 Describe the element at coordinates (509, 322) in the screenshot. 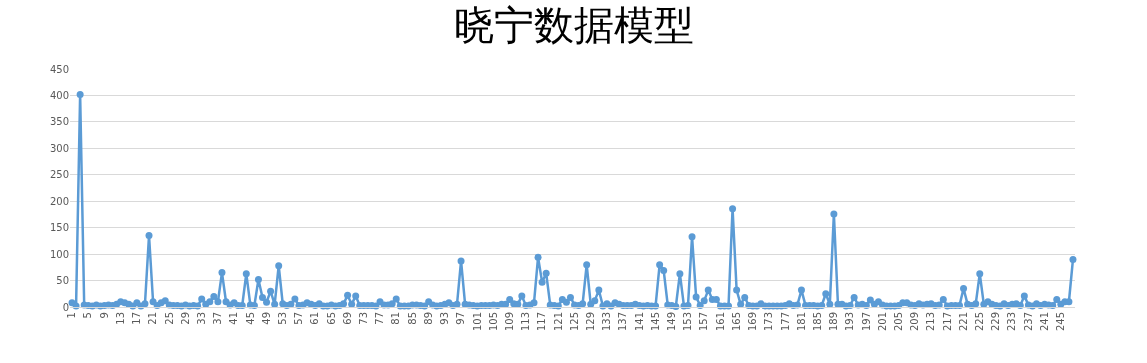

I see `x-tick-label: 109` at that location.